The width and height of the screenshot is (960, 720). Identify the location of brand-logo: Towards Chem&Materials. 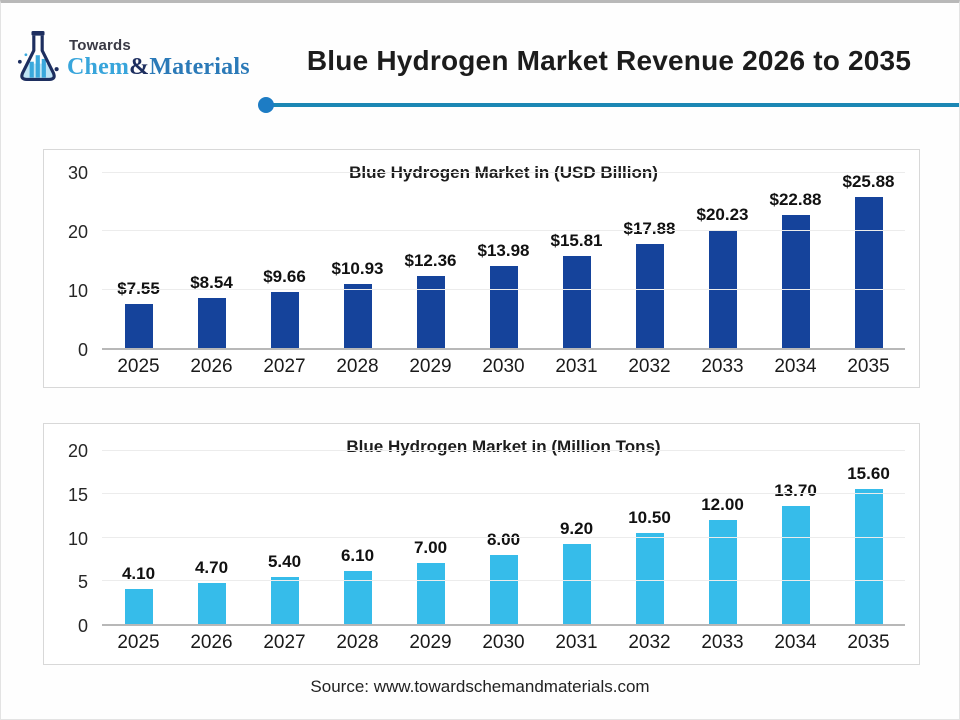
(132, 58).